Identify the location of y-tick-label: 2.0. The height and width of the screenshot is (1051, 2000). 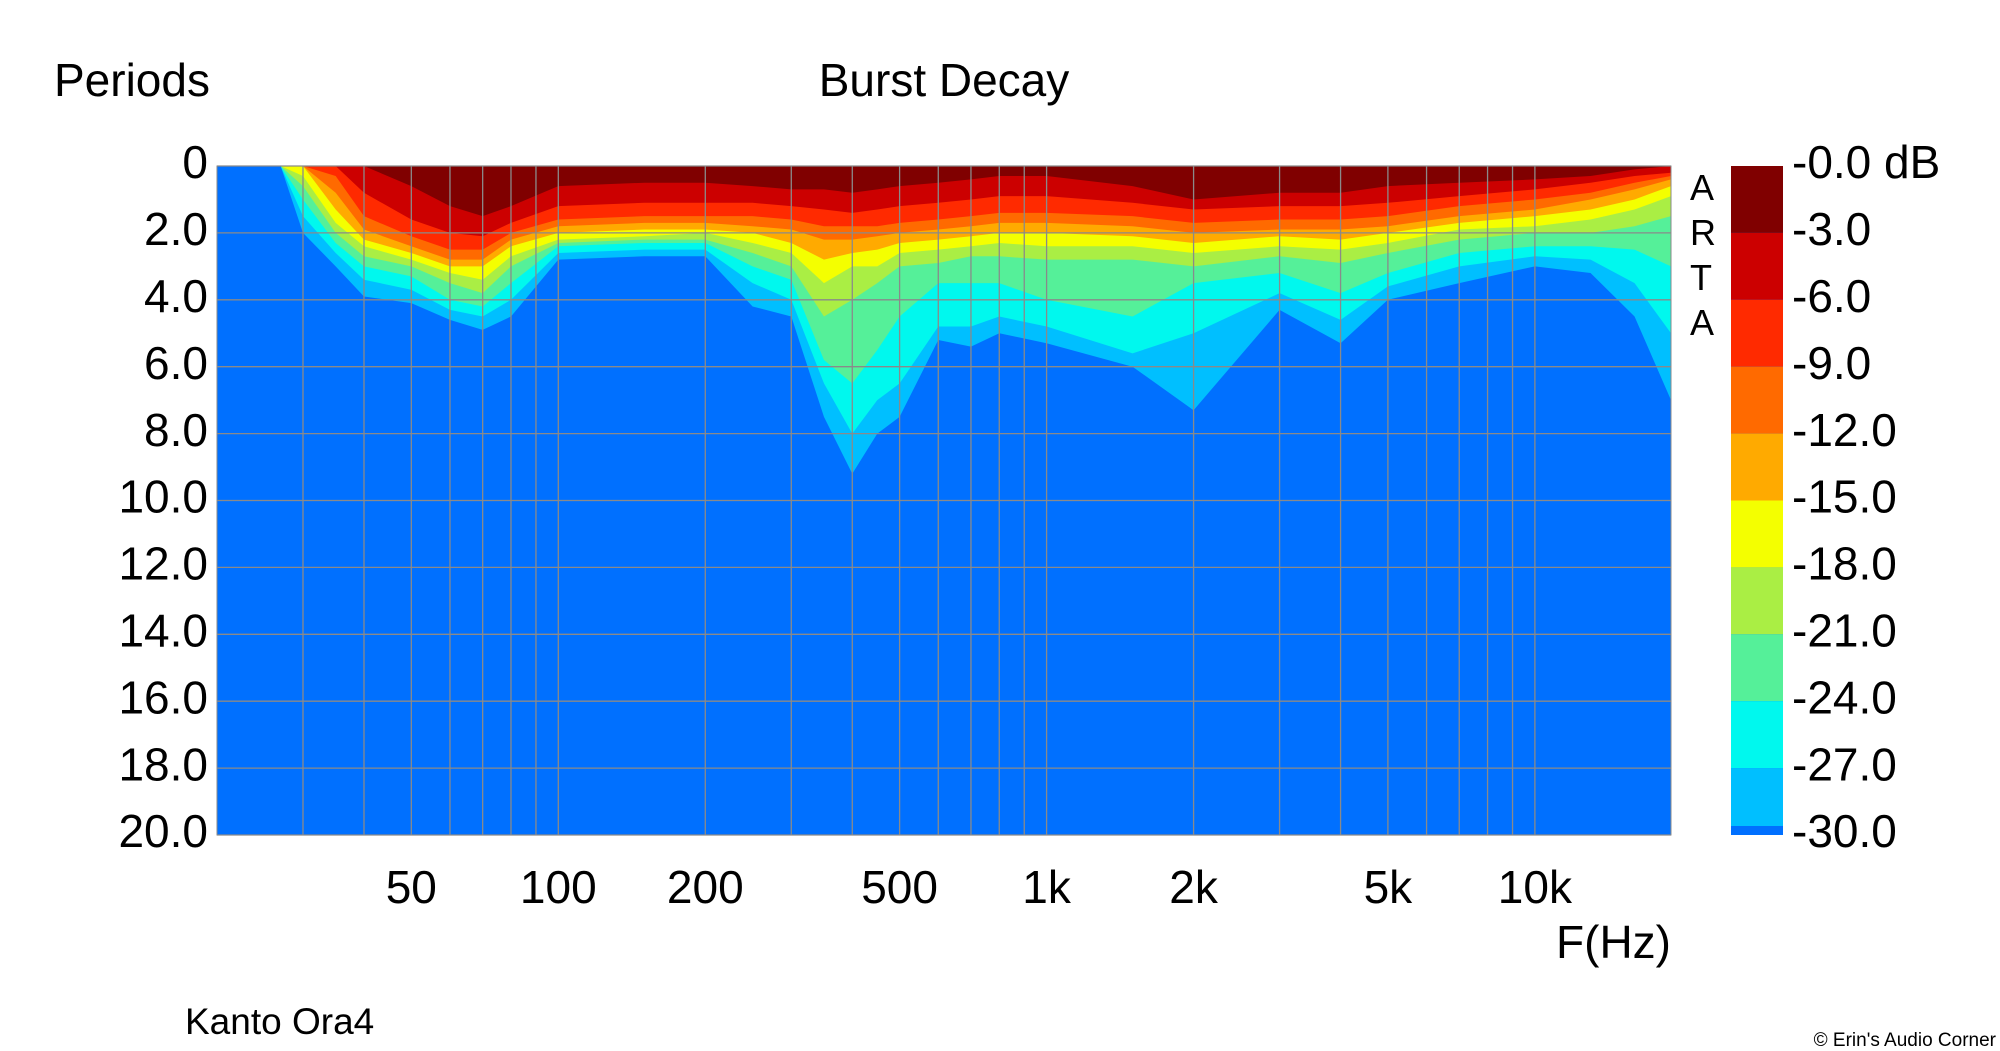
(176, 229).